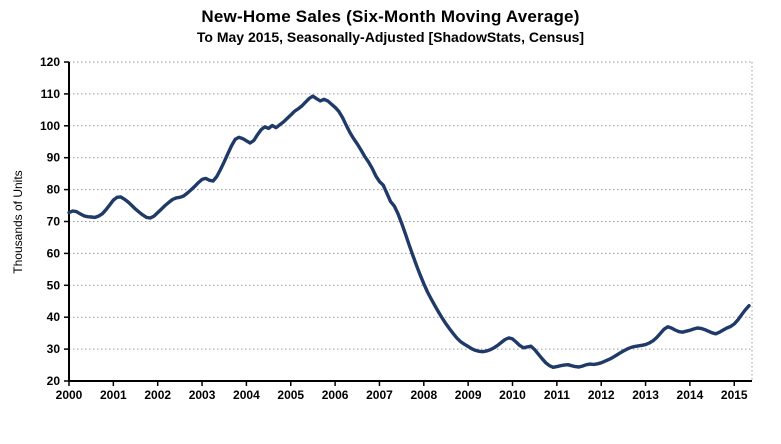 The width and height of the screenshot is (781, 444). I want to click on x-tick-label: 2010, so click(512, 395).